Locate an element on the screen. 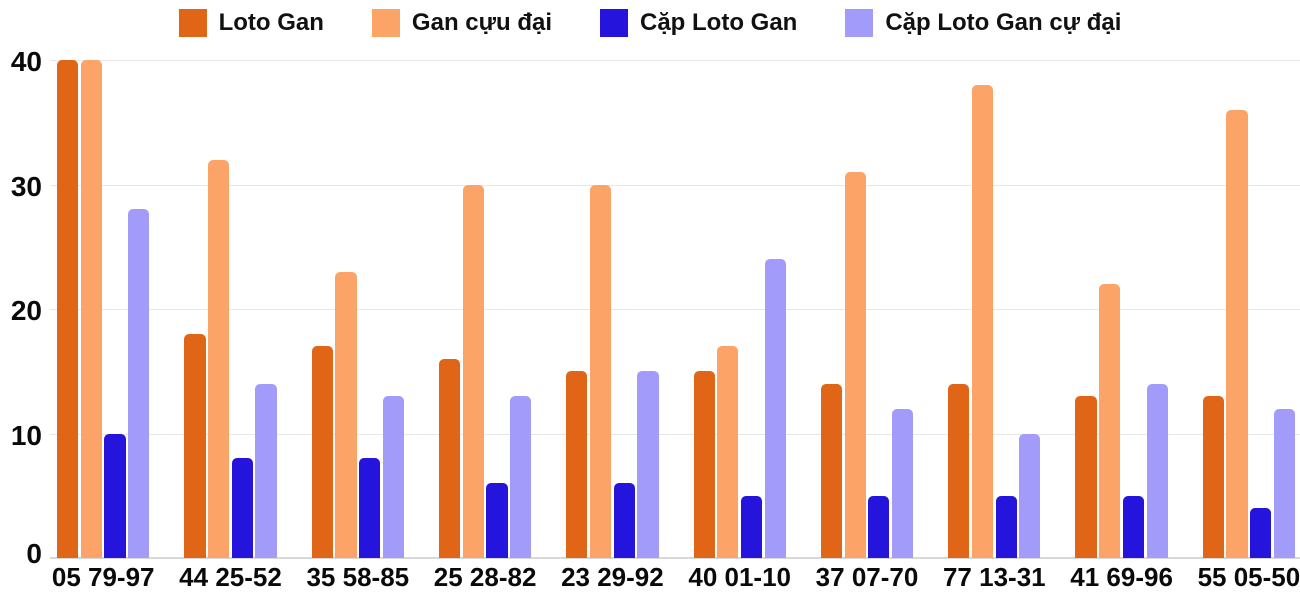 The image size is (1300, 600). x-axis-label: 35 58-85 is located at coordinates (358, 577).